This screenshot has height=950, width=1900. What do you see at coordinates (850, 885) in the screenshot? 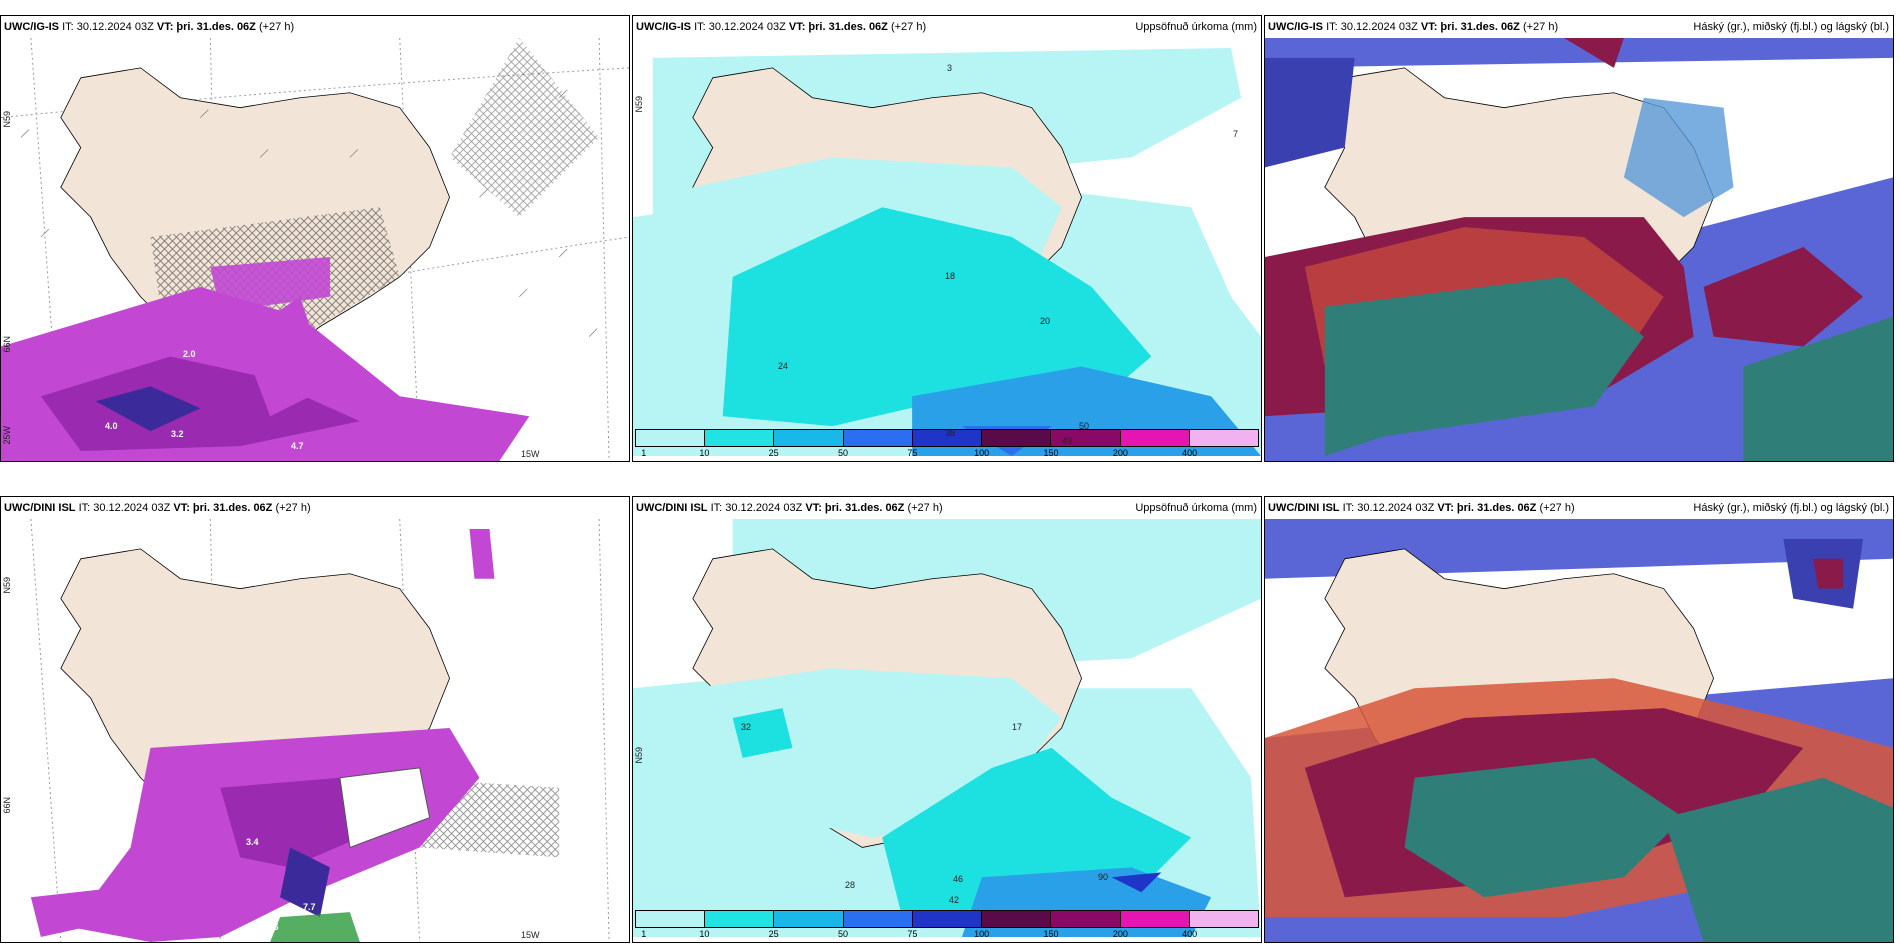
I see `precip-value: 28` at bounding box center [850, 885].